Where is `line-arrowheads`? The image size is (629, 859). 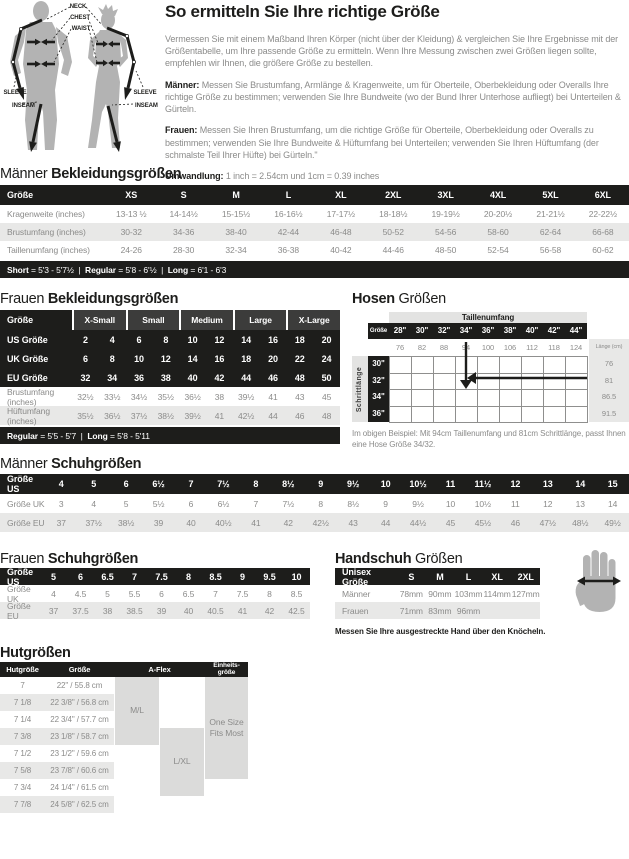 line-arrowheads is located at coordinates (74, 119).